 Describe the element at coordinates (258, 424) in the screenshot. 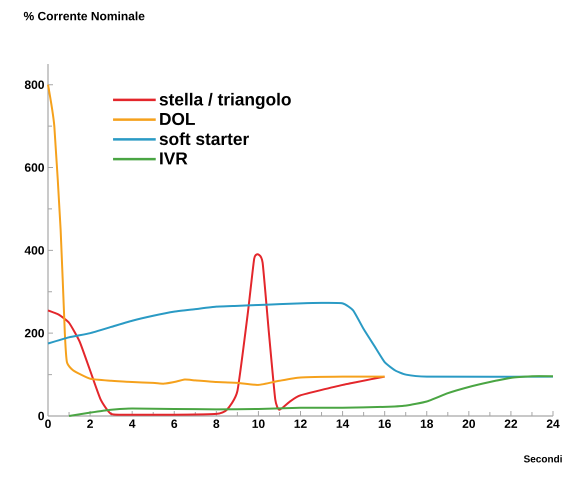

I see `x-tick-label: 10` at that location.